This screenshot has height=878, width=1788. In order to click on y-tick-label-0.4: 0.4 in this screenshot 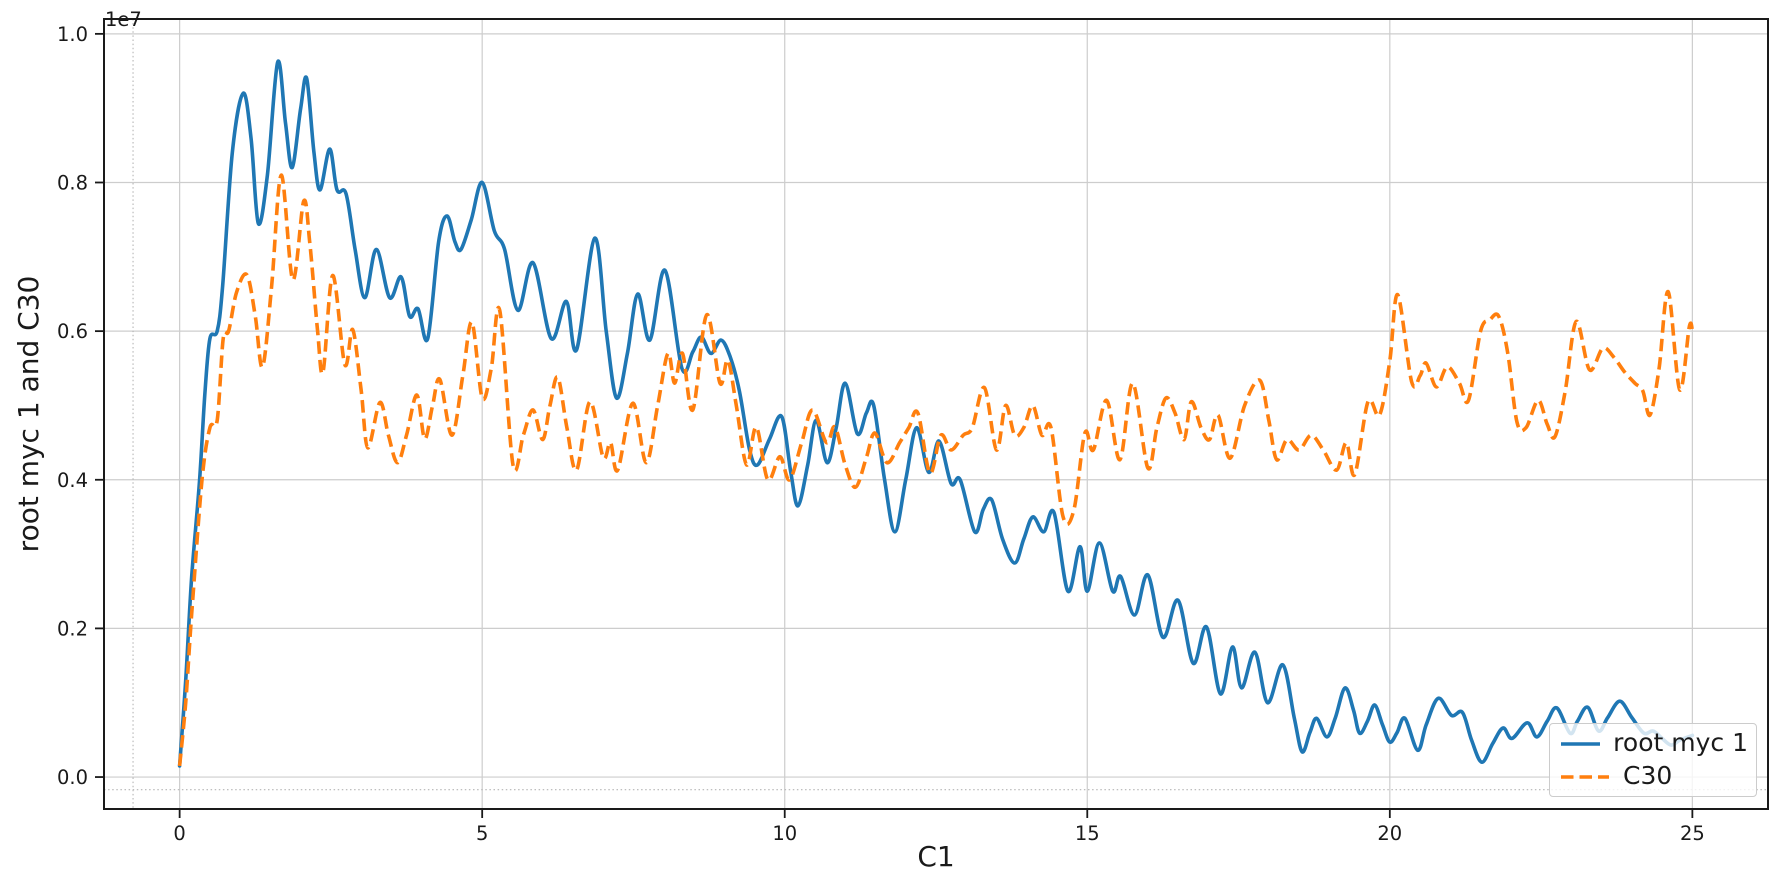, I will do `click(72, 480)`.